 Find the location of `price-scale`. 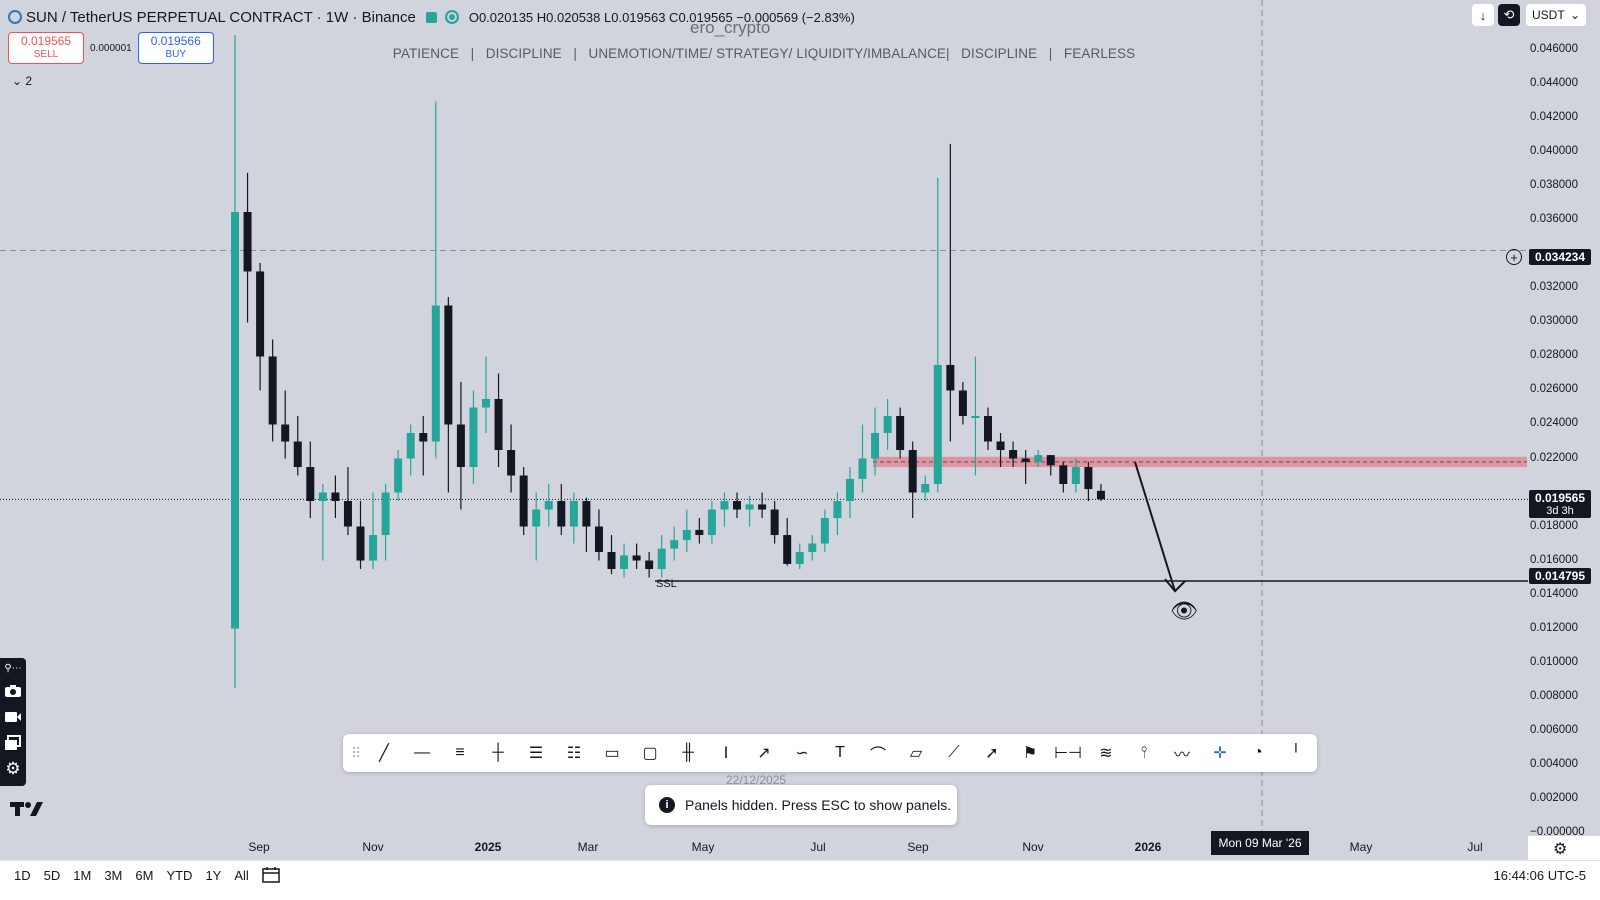

price-scale is located at coordinates (1564, 418).